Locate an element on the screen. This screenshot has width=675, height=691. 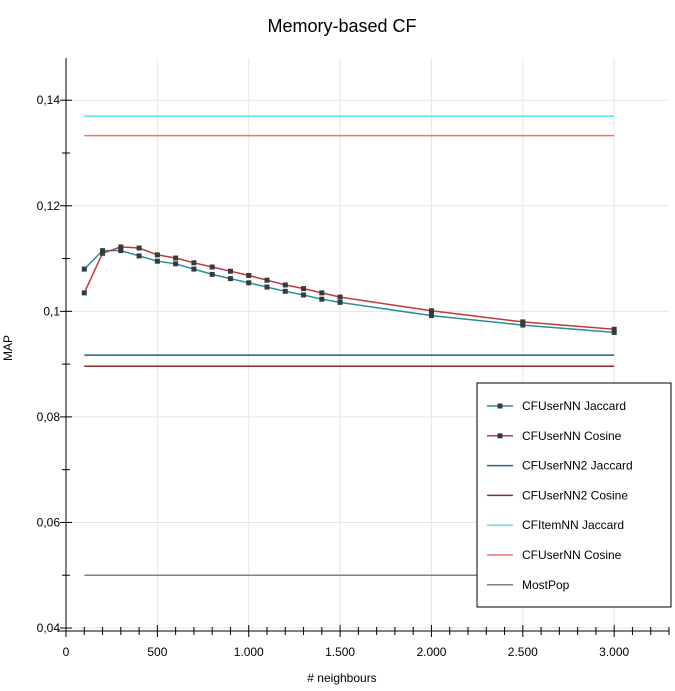
y-tick-label: 0,1 is located at coordinates (51, 311).